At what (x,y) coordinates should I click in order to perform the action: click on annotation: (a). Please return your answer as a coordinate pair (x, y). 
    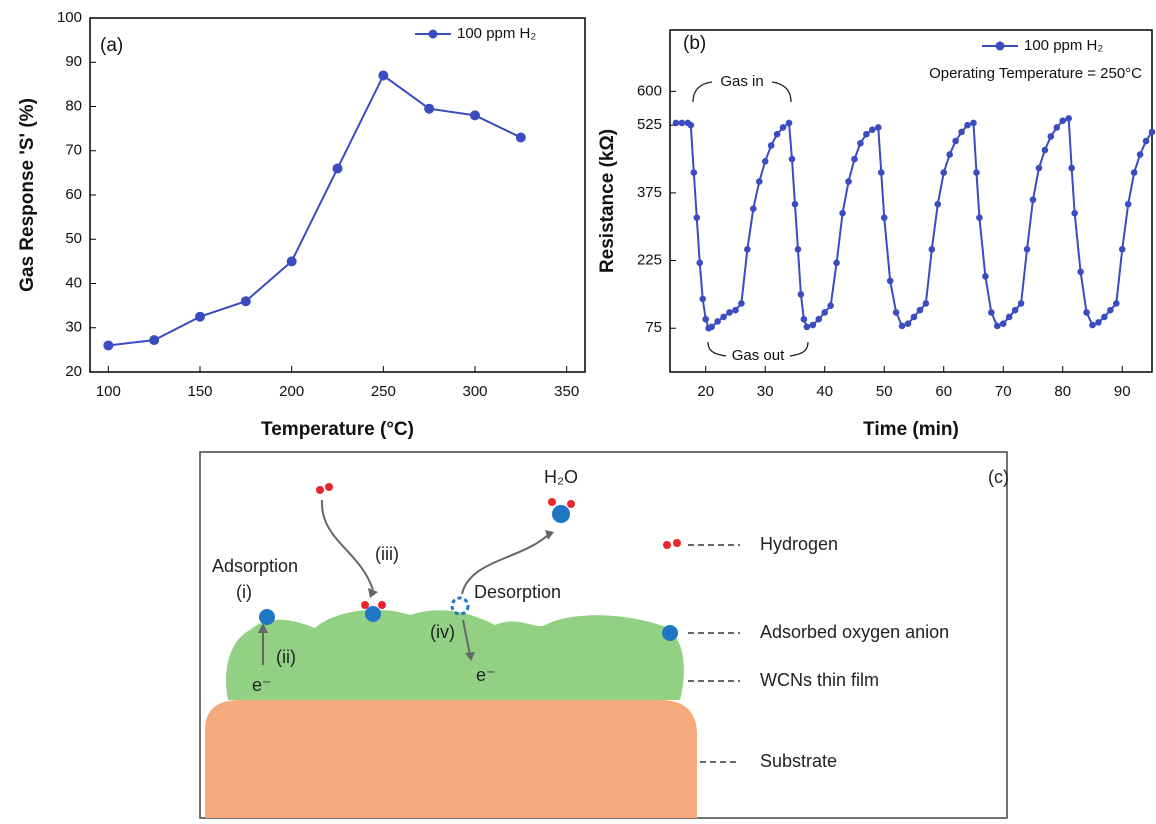
    Looking at the image, I should click on (111, 45).